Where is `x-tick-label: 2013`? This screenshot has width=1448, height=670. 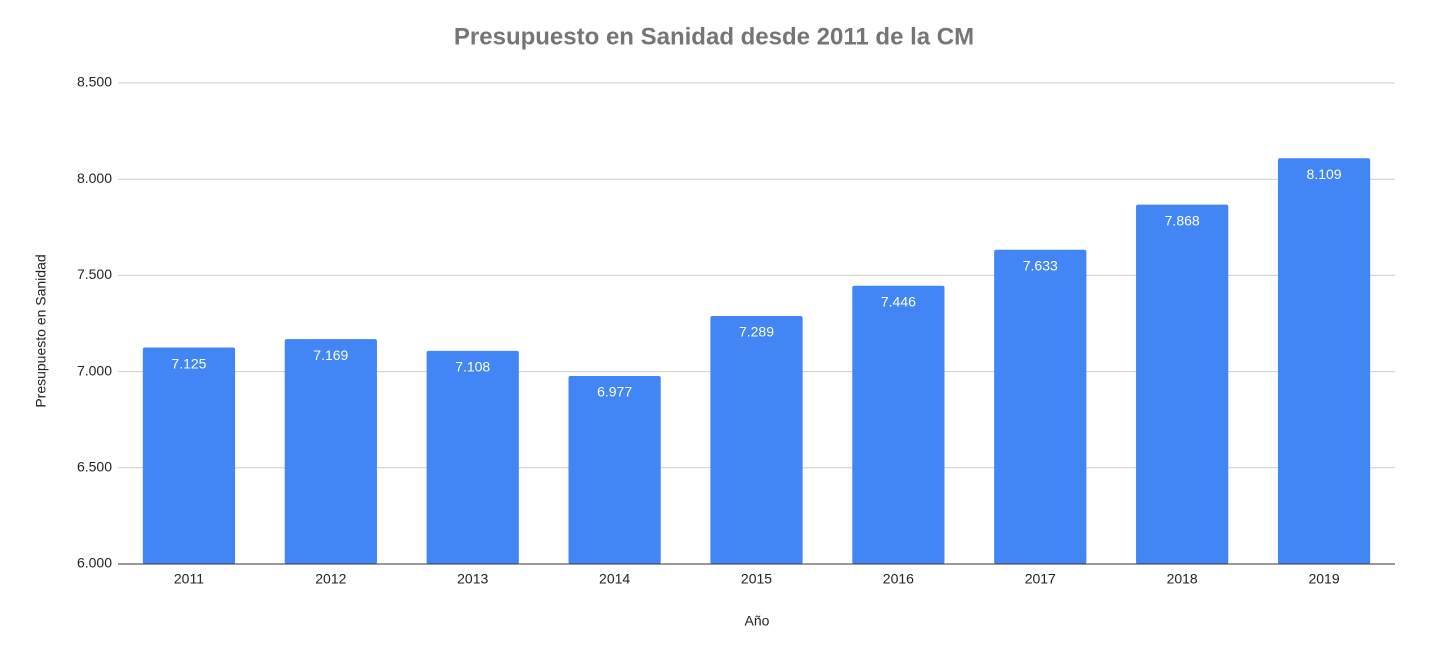
x-tick-label: 2013 is located at coordinates (472, 579).